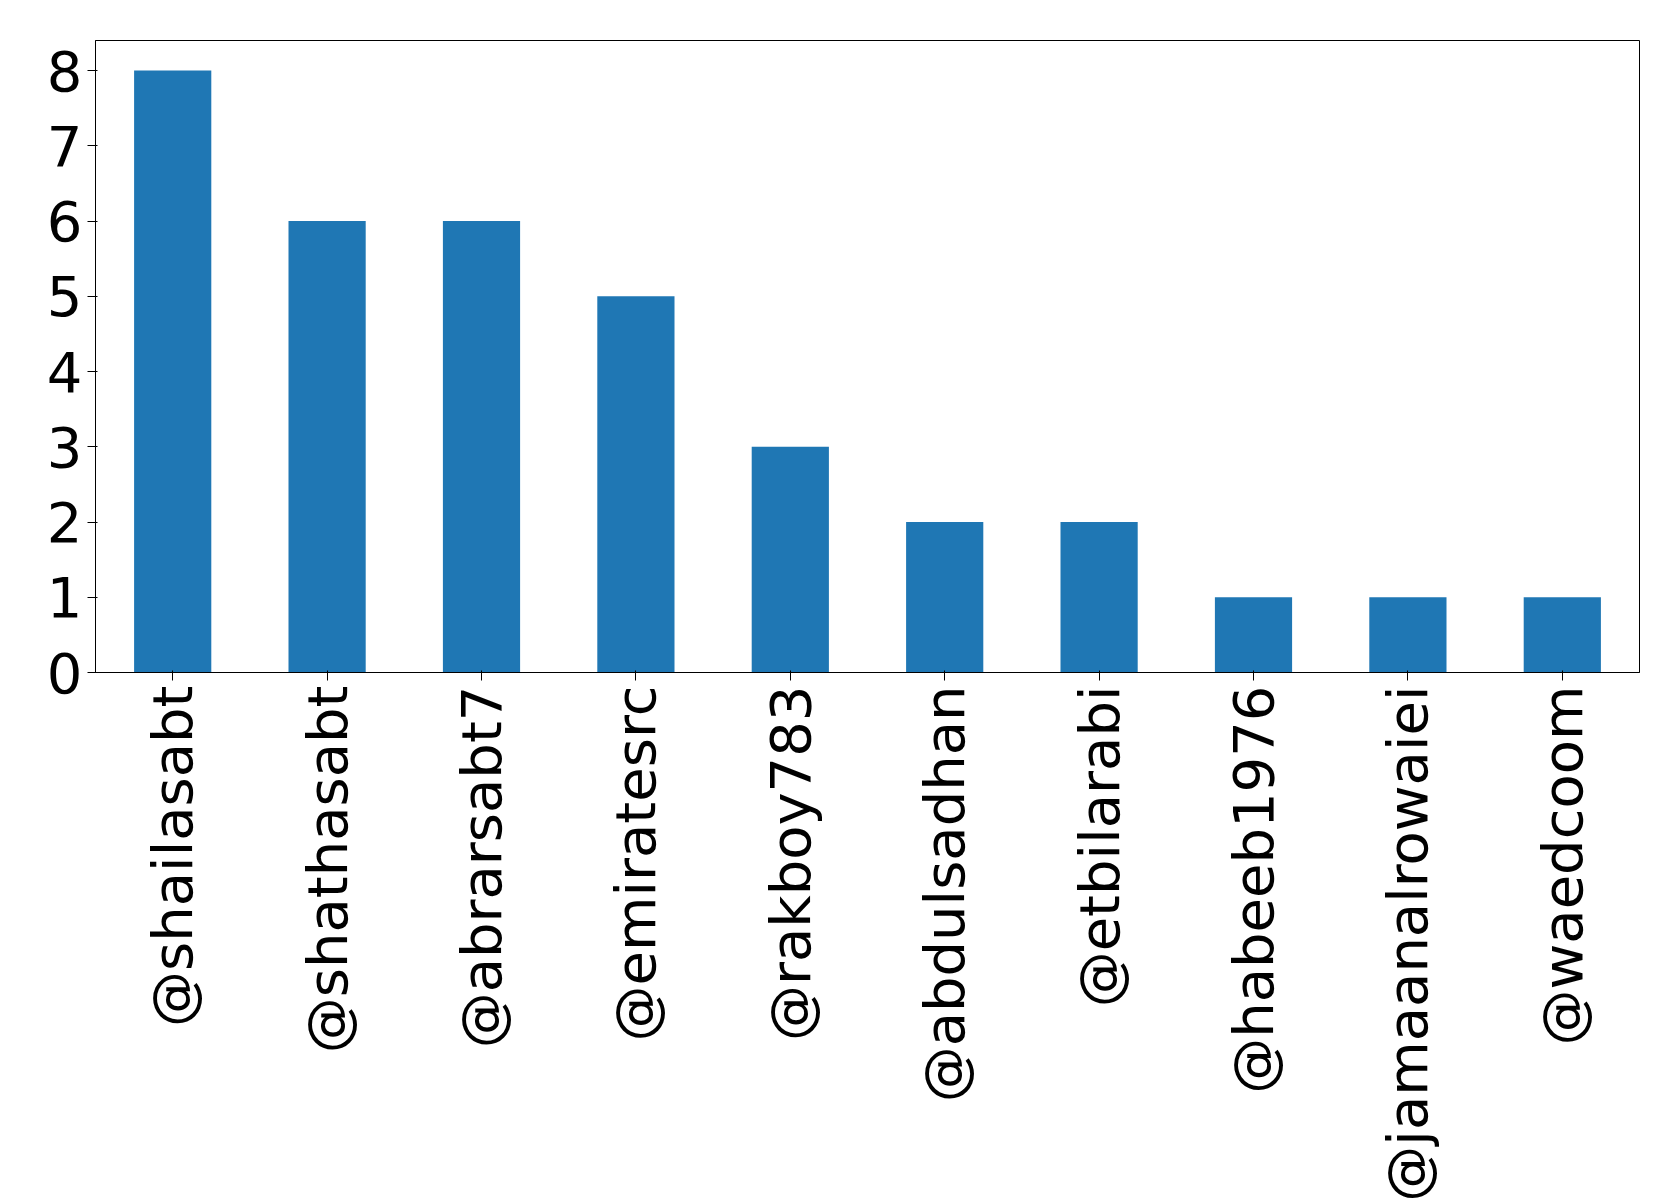 This screenshot has height=1204, width=1679. Describe the element at coordinates (64, 297) in the screenshot. I see `y-tick-label: 5` at that location.